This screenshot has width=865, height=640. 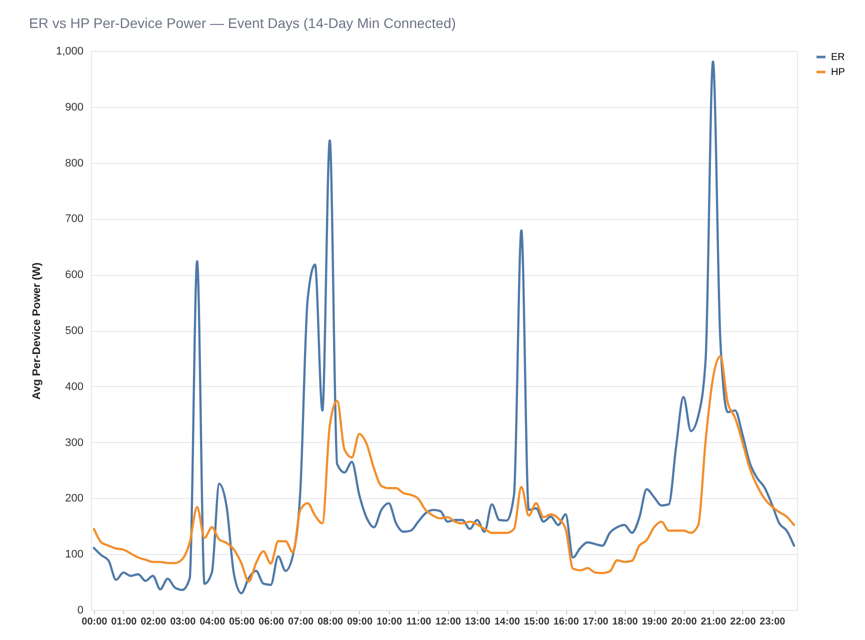 What do you see at coordinates (74, 163) in the screenshot?
I see `y-tick-label: 800` at bounding box center [74, 163].